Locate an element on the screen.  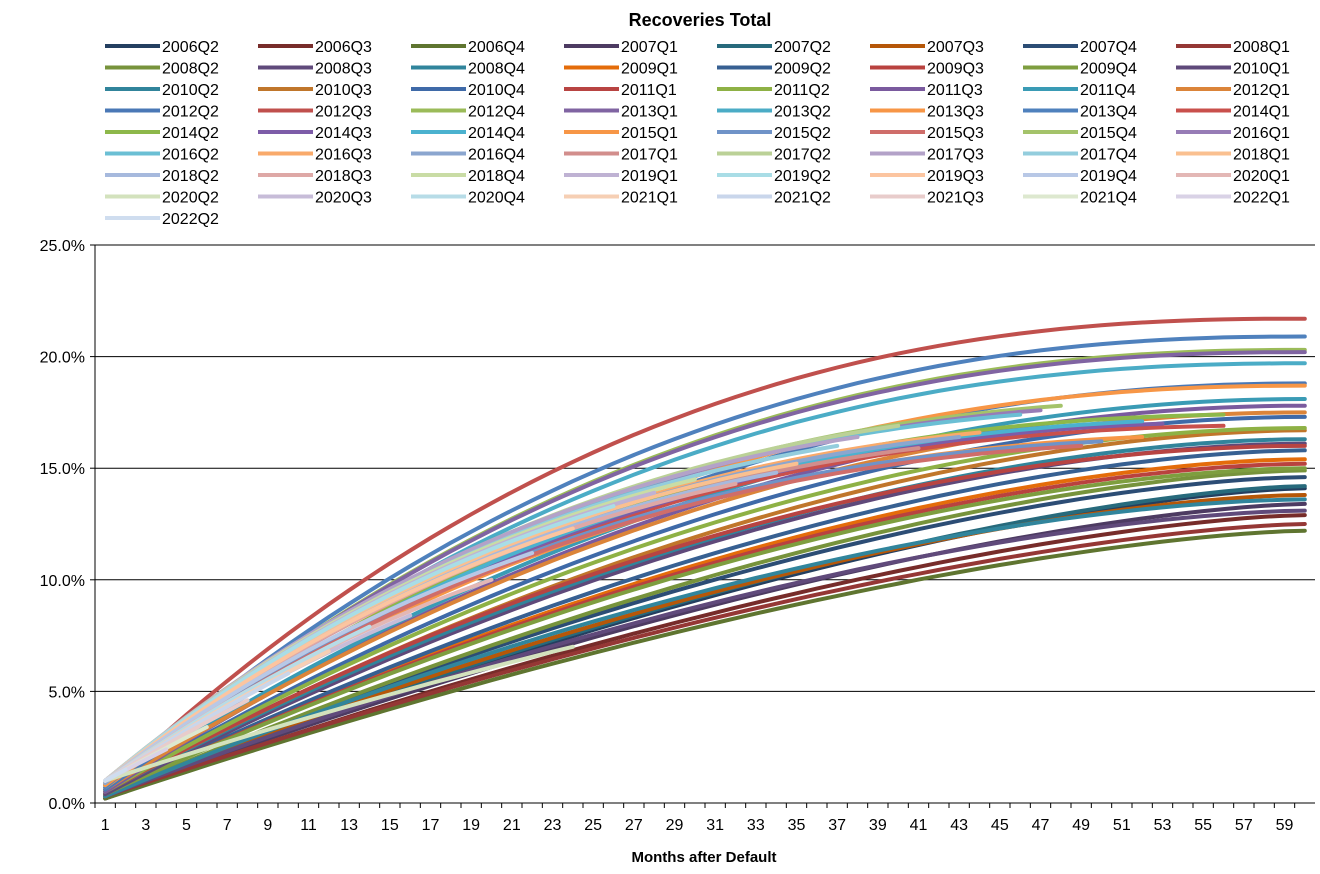
legend-item: 2013Q1 is located at coordinates (621, 112).